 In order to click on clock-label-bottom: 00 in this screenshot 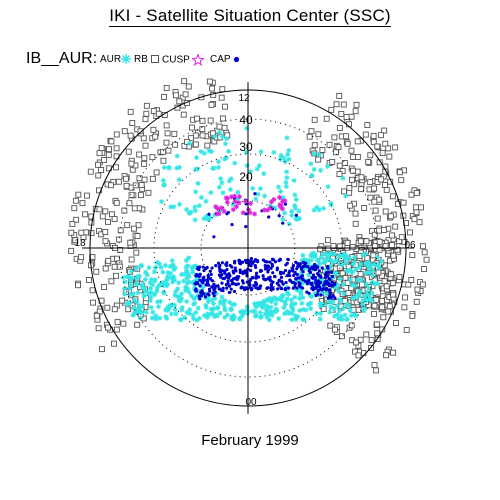, I will do `click(251, 402)`.